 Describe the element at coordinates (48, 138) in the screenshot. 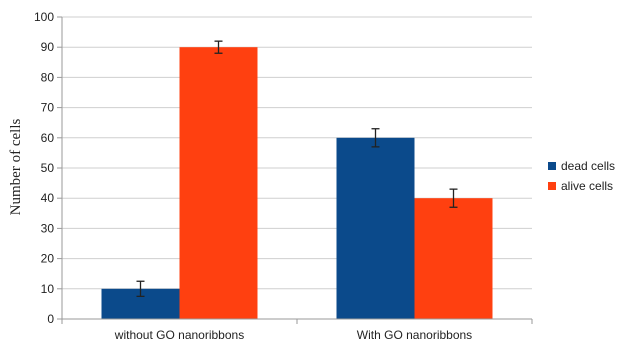

I see `y-tick-label: 60` at that location.